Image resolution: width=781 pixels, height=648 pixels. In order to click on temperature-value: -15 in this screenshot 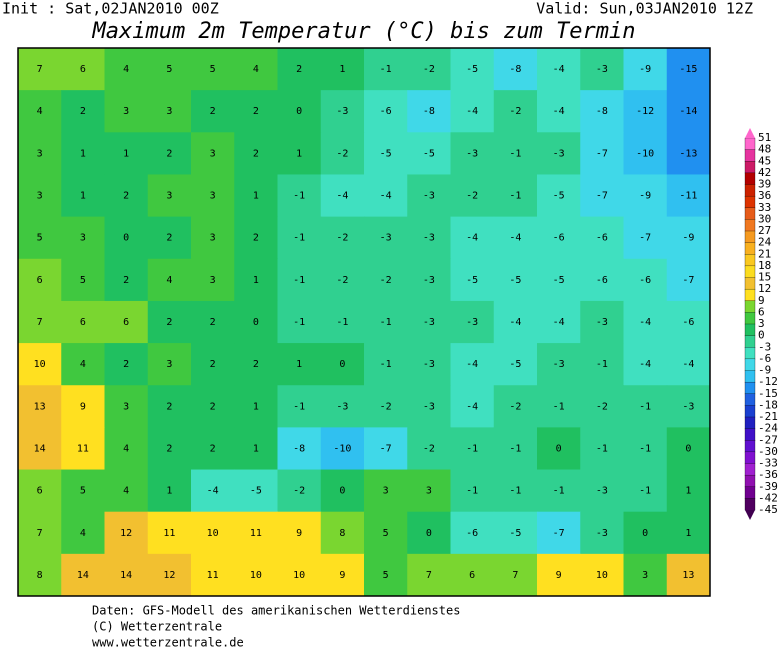, I will do `click(688, 69)`.